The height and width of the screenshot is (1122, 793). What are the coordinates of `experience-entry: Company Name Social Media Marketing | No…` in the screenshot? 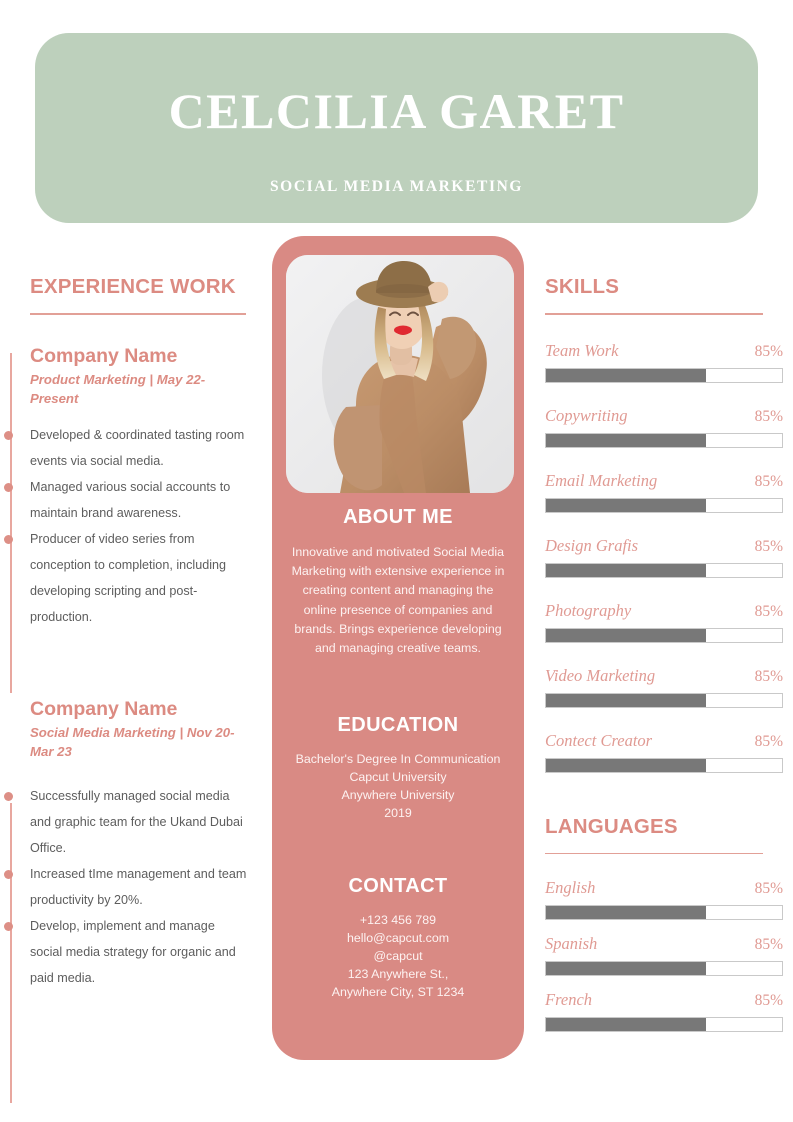 It's located at (133, 844).